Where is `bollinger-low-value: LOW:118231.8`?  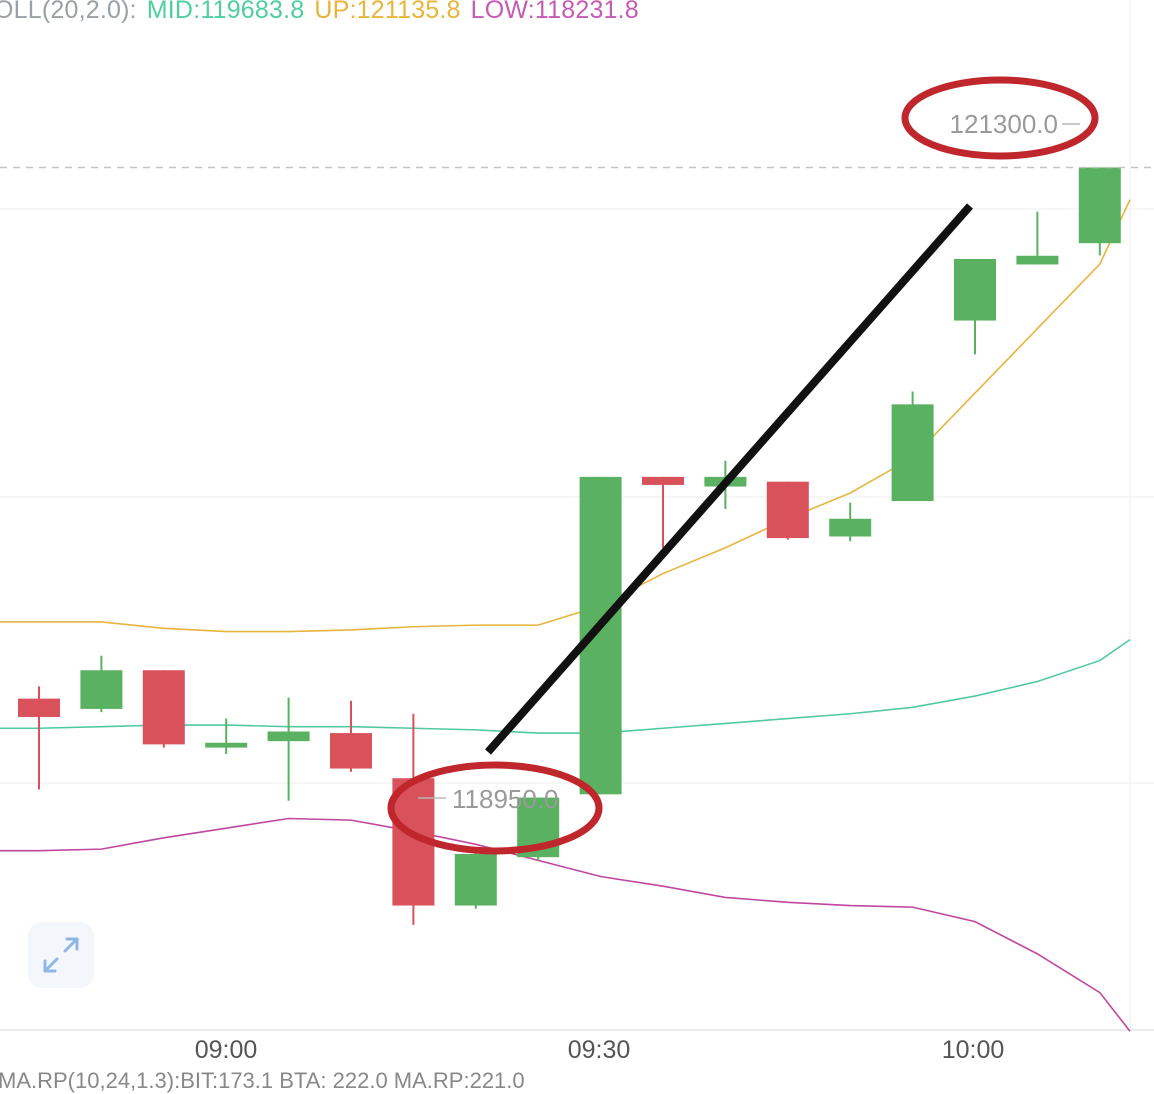 bollinger-low-value: LOW:118231.8 is located at coordinates (554, 12).